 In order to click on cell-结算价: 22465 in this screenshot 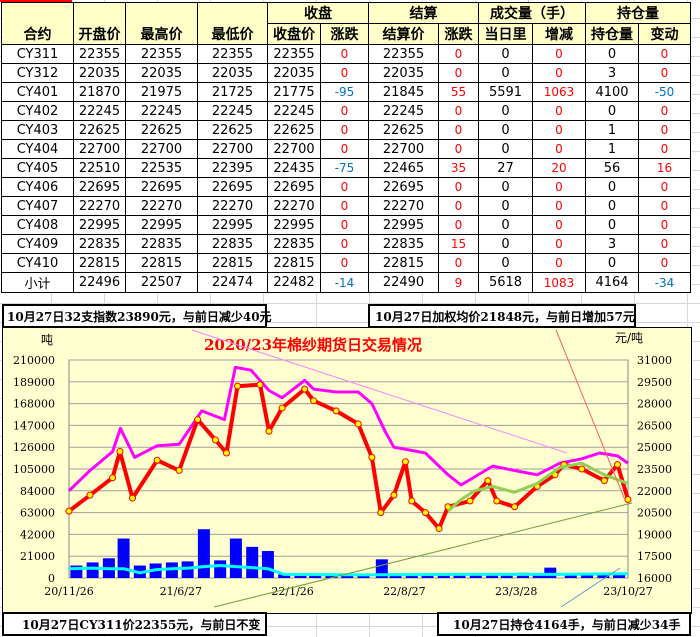, I will do `click(403, 168)`.